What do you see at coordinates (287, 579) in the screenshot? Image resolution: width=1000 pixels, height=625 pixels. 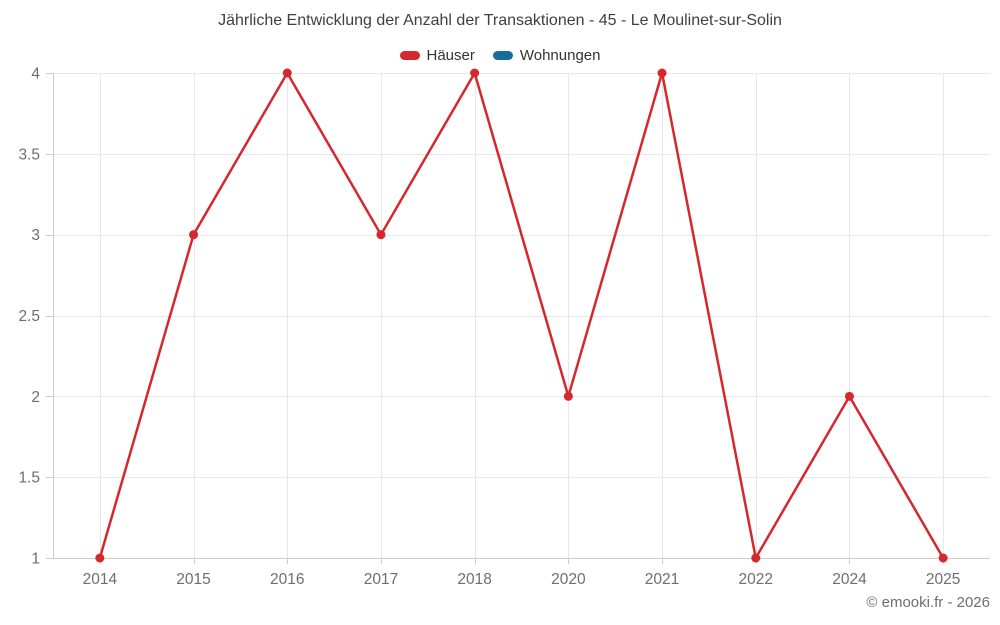 I see `x-tick-label: 2016` at bounding box center [287, 579].